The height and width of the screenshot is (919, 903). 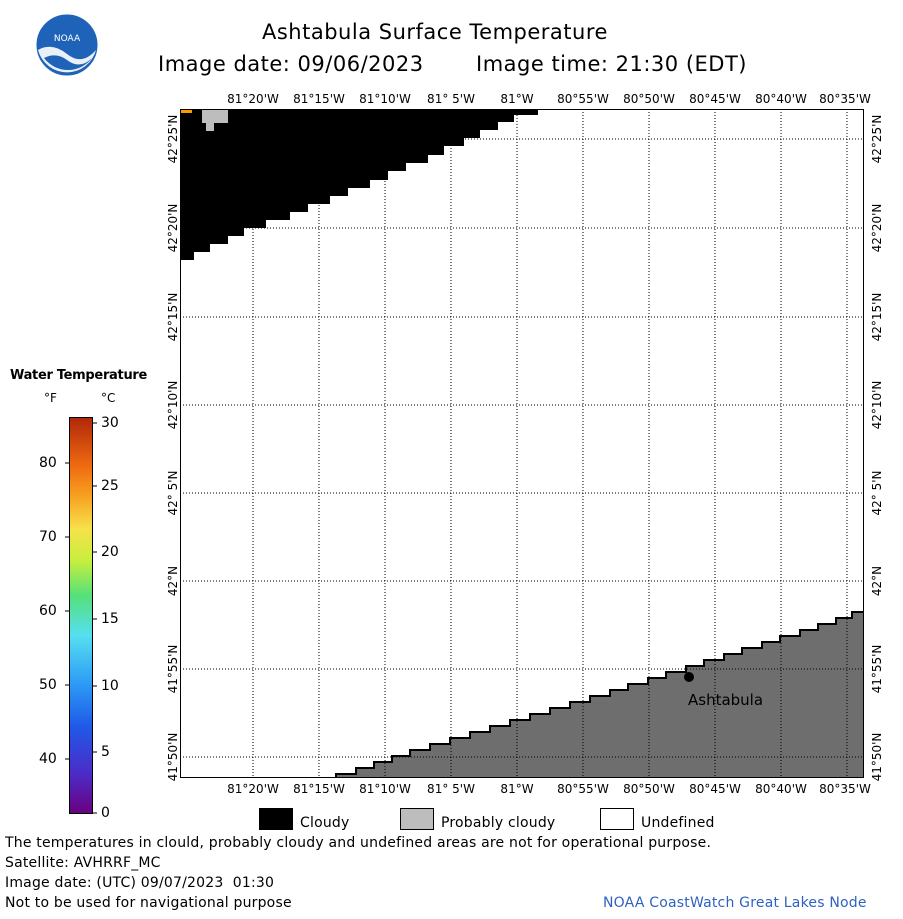 What do you see at coordinates (48, 463) in the screenshot?
I see `f-tick: 80` at bounding box center [48, 463].